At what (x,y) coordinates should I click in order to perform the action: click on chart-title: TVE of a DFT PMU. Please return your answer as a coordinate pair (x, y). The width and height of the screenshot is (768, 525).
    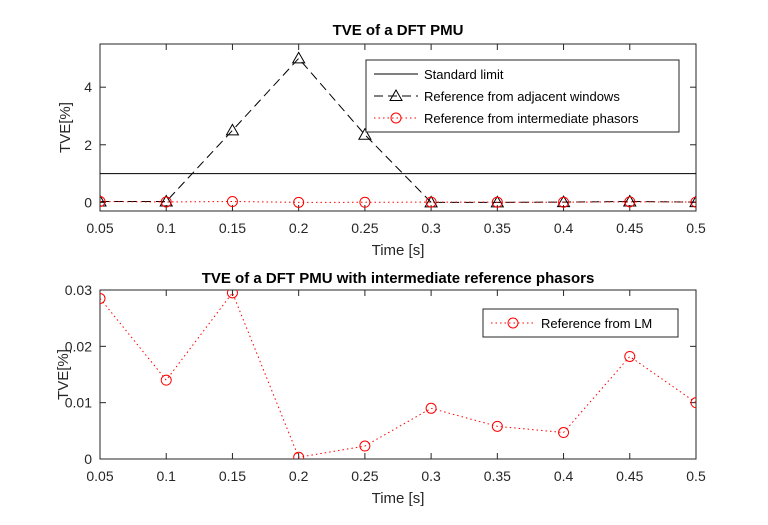
    Looking at the image, I should click on (398, 30).